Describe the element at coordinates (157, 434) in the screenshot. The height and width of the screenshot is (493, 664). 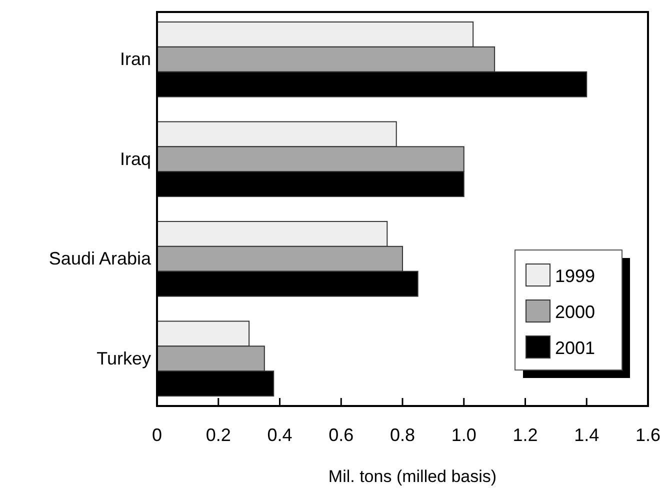
I see `x-tick-label: 0` at that location.